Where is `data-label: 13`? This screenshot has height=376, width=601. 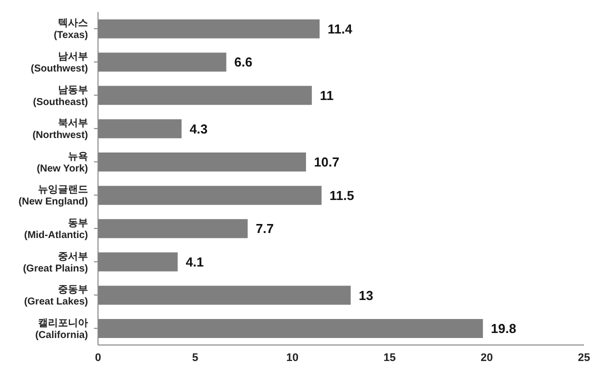 data-label: 13 is located at coordinates (366, 295).